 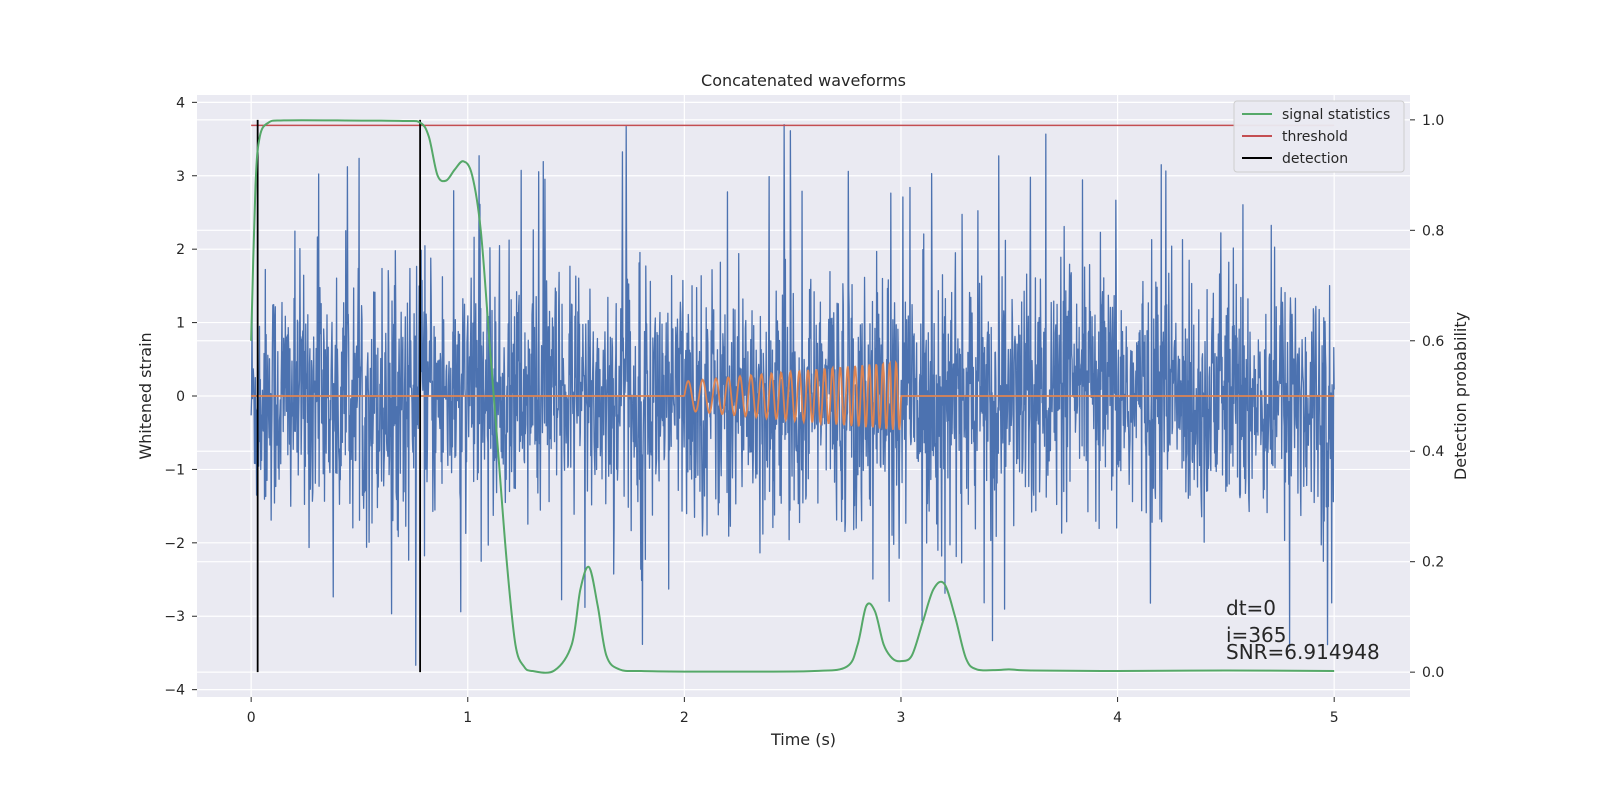 I want to click on x-tick-label-2: 2, so click(x=684, y=718).